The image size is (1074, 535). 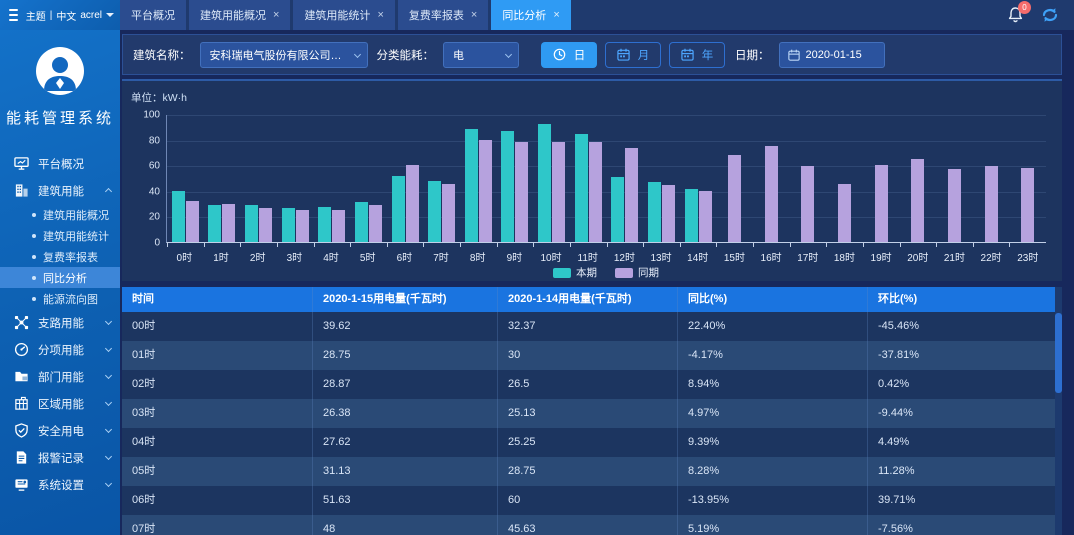 I want to click on column-header-4: 环比(%), so click(x=964, y=299).